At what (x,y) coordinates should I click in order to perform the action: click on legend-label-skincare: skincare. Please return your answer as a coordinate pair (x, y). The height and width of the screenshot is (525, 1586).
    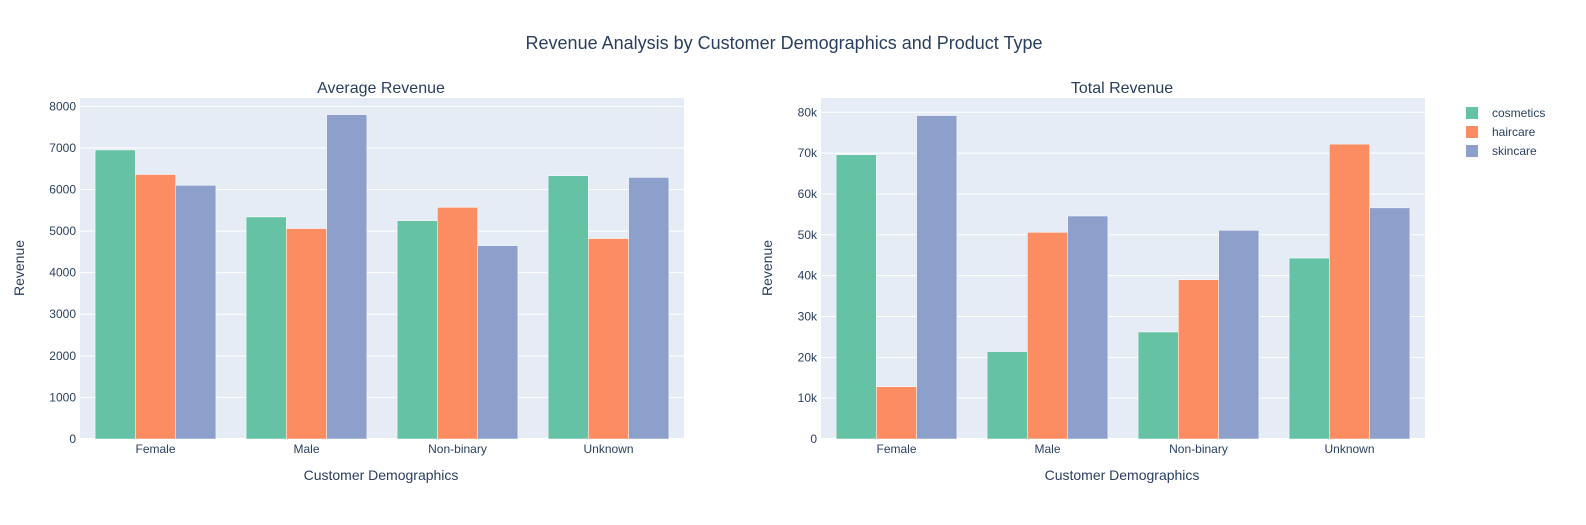
    Looking at the image, I should click on (1514, 151).